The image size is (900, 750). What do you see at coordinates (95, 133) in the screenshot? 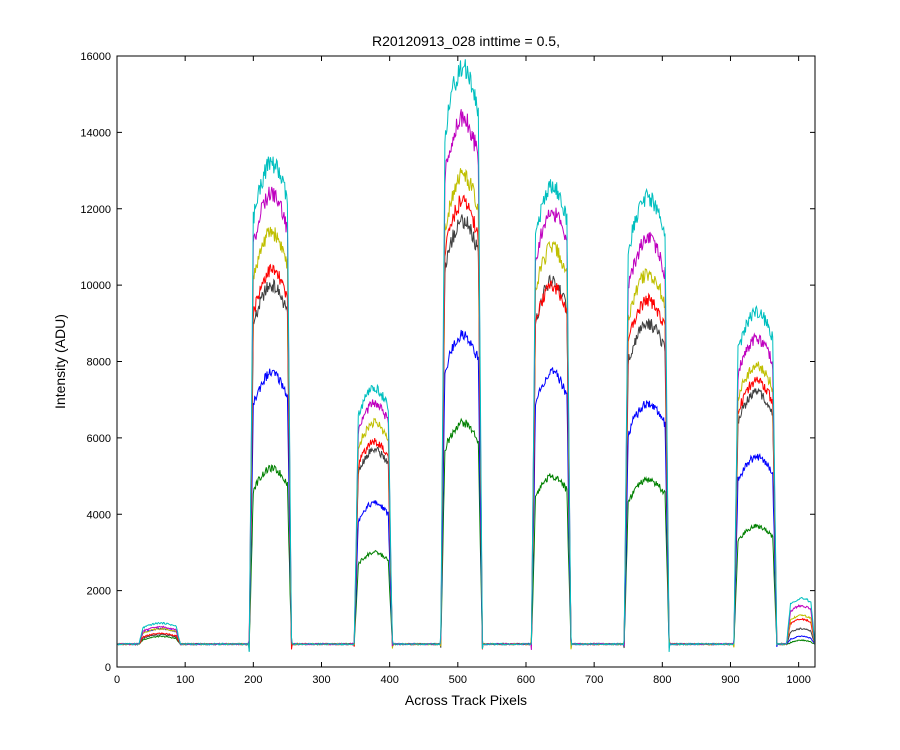
I see `y-tick-label: 14000` at bounding box center [95, 133].